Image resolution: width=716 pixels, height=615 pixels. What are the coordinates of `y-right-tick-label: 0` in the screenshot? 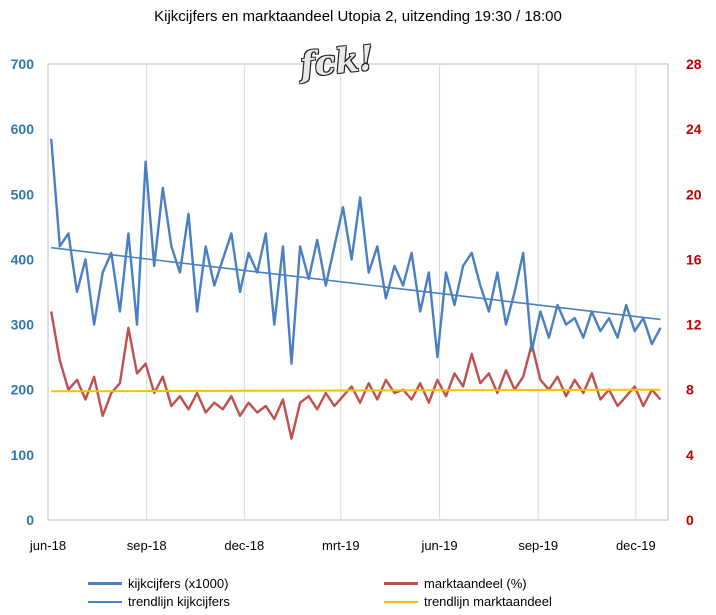 It's located at (690, 520).